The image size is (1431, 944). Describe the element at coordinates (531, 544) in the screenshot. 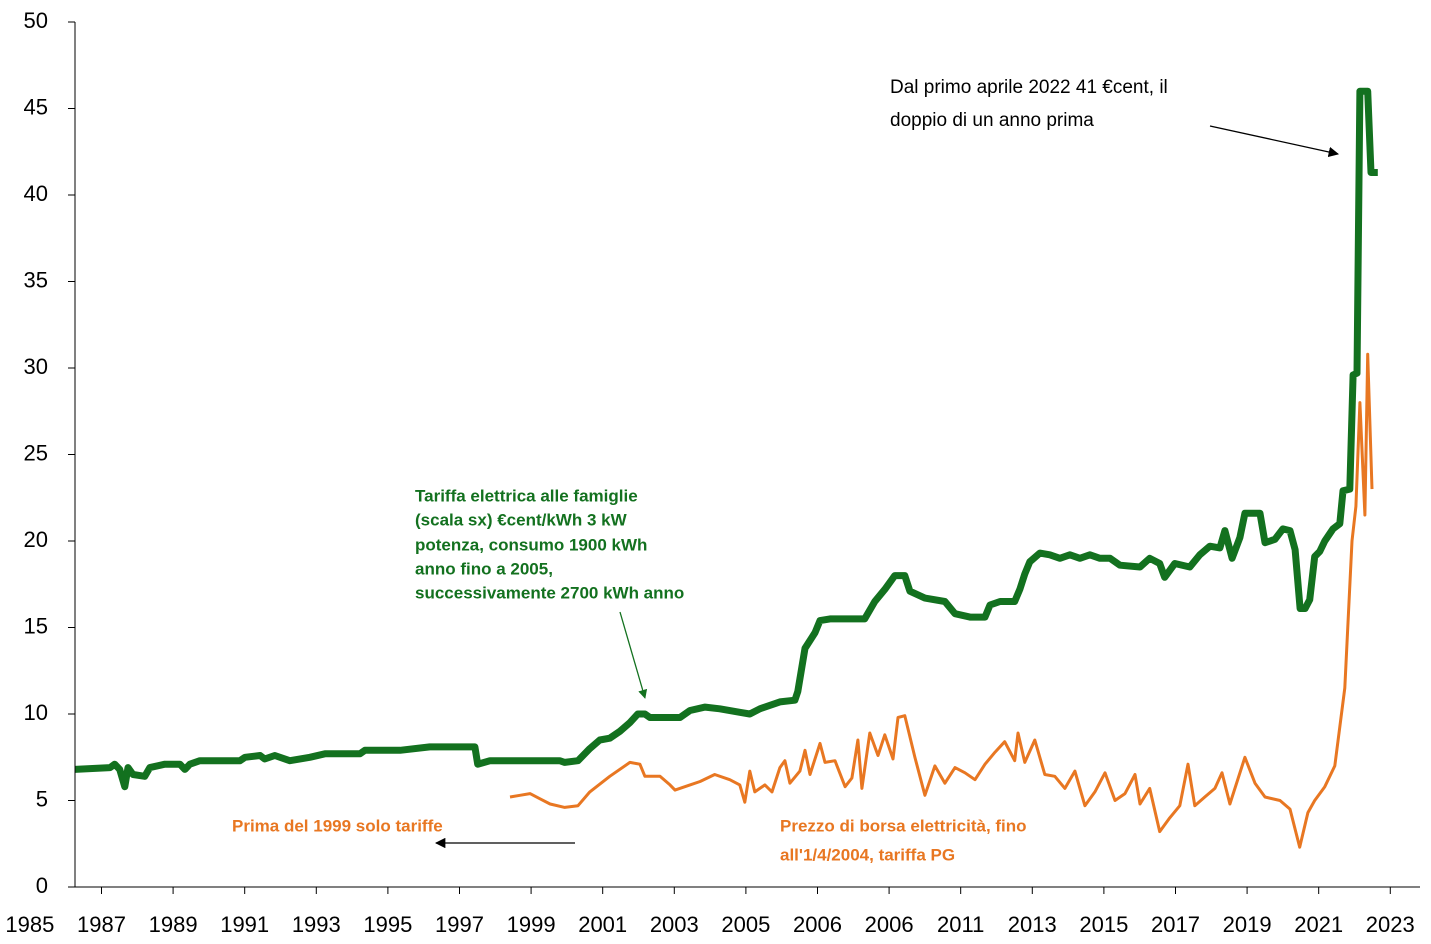

I see `annotation: potenza, consumo 1900 kWh` at that location.